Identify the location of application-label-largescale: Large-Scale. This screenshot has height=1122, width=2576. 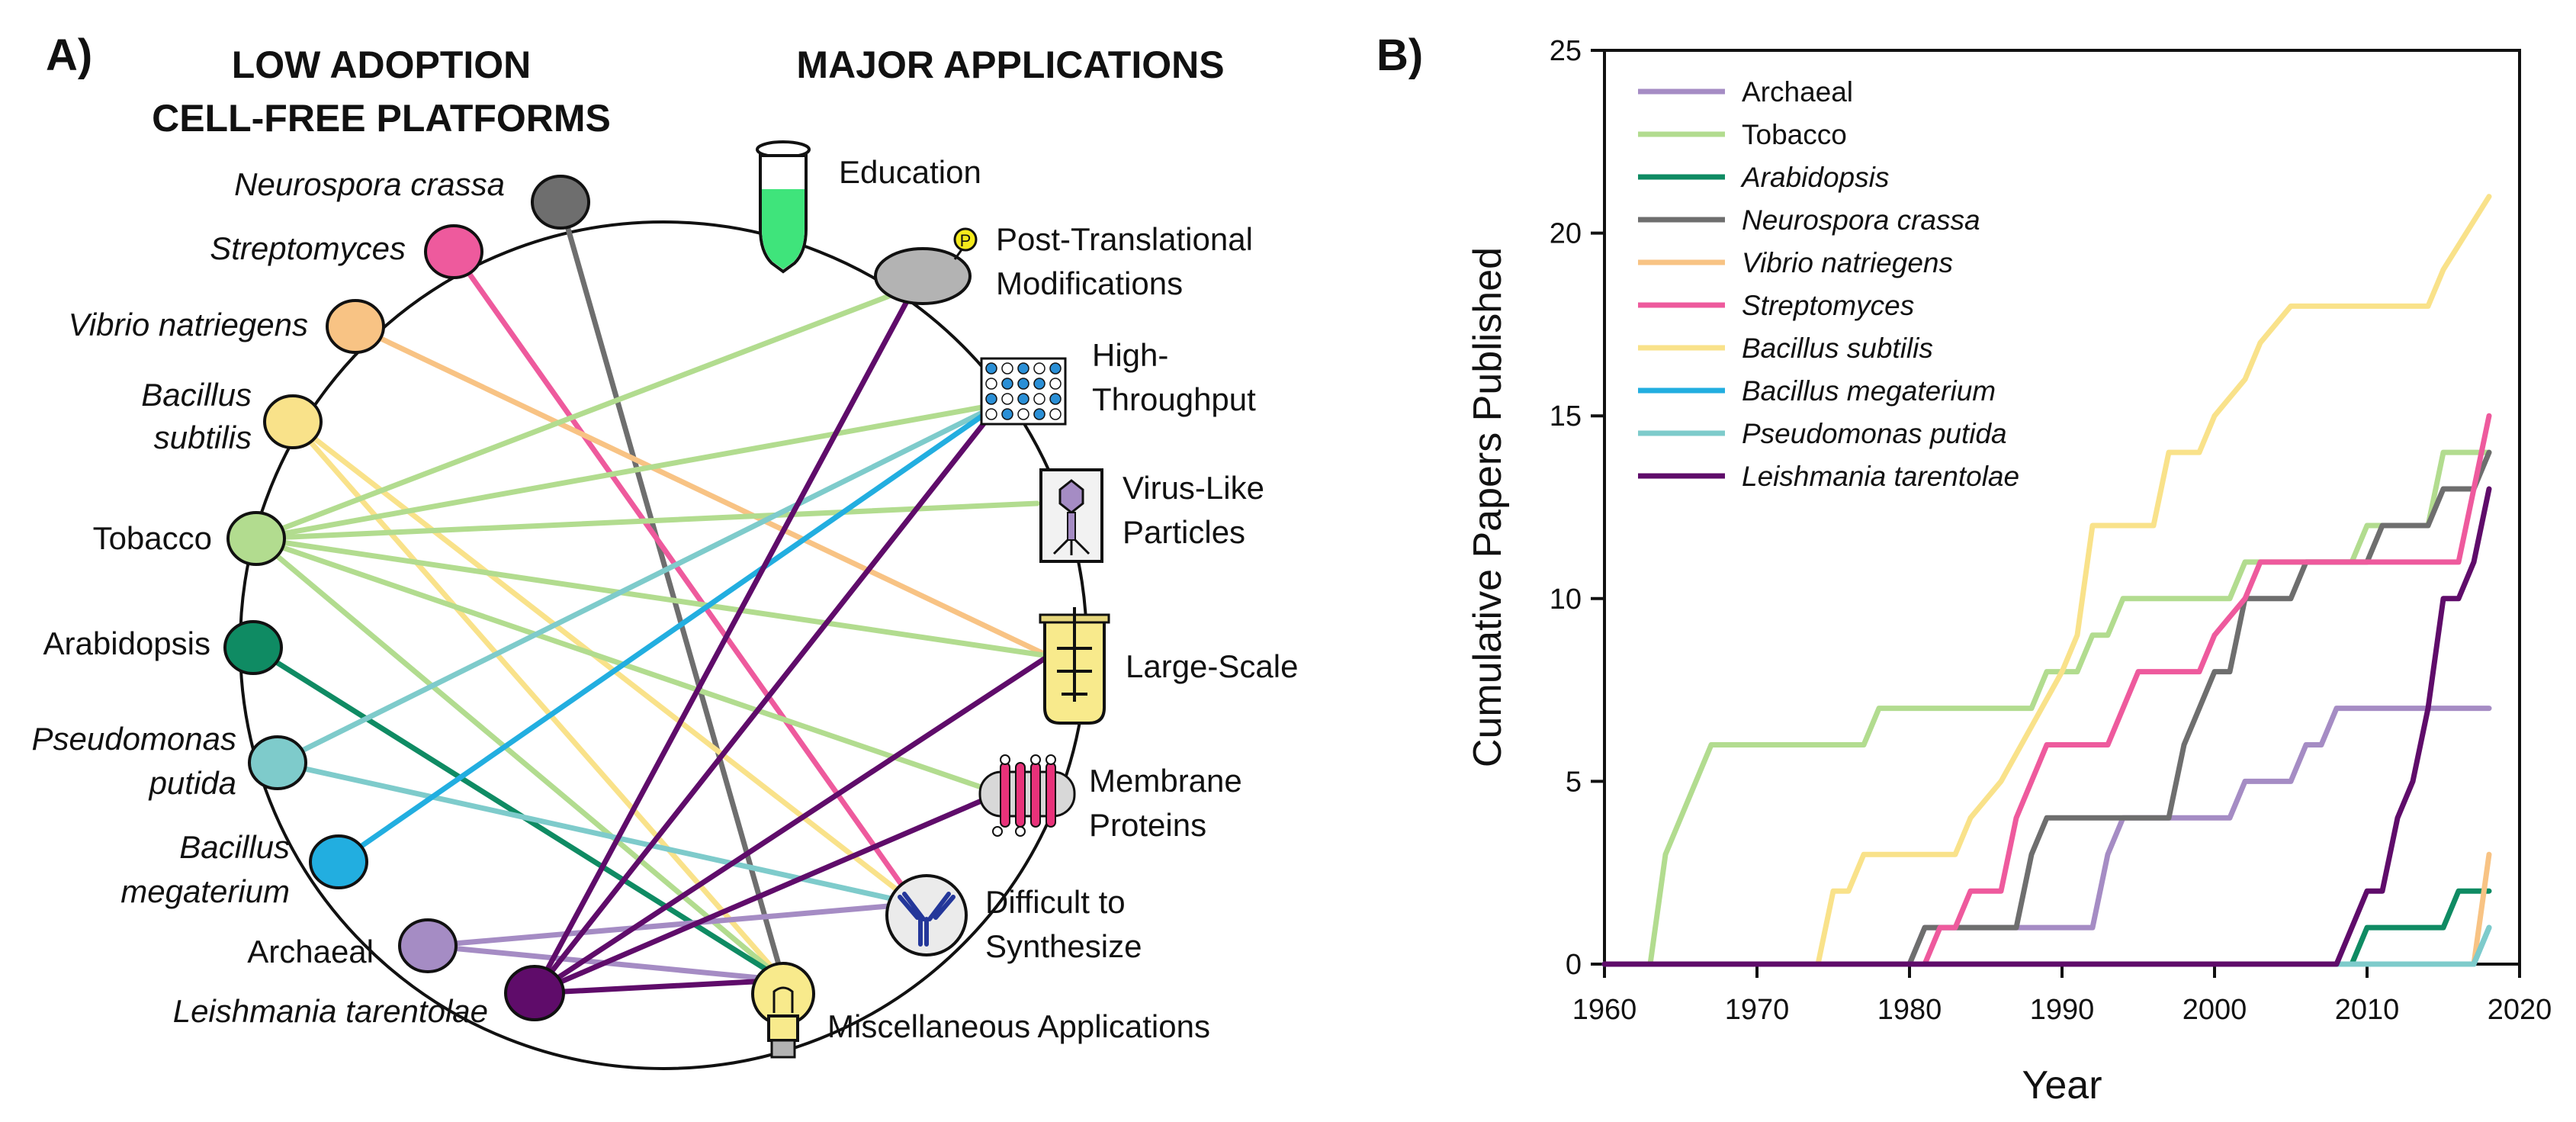
(1212, 666).